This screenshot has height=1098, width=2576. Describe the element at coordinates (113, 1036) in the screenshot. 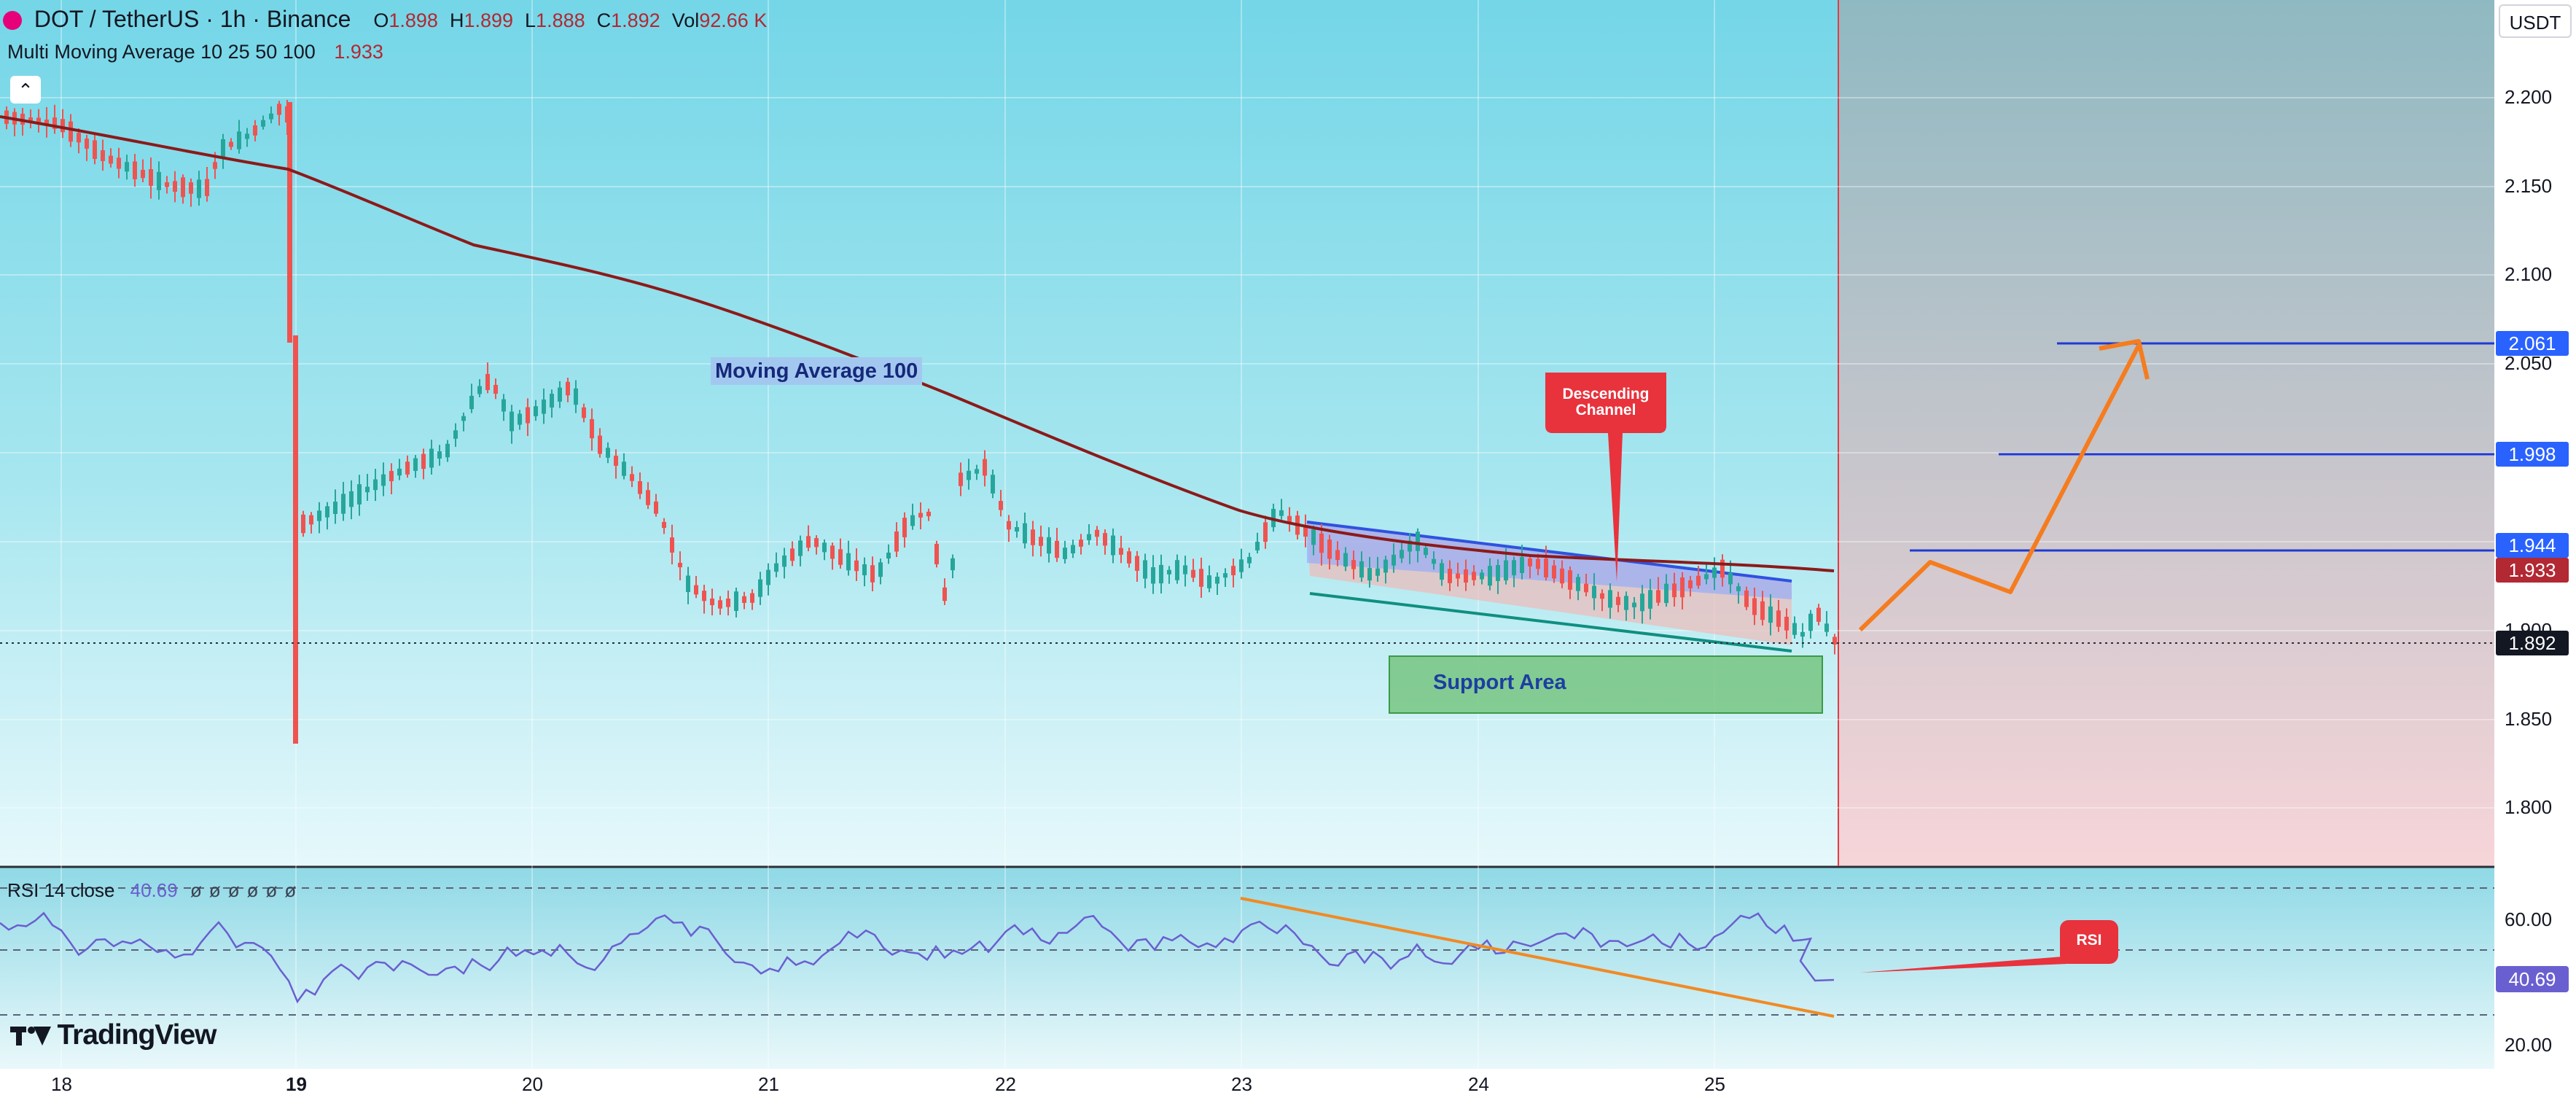

I see `tradingview-logo: TradingView` at that location.